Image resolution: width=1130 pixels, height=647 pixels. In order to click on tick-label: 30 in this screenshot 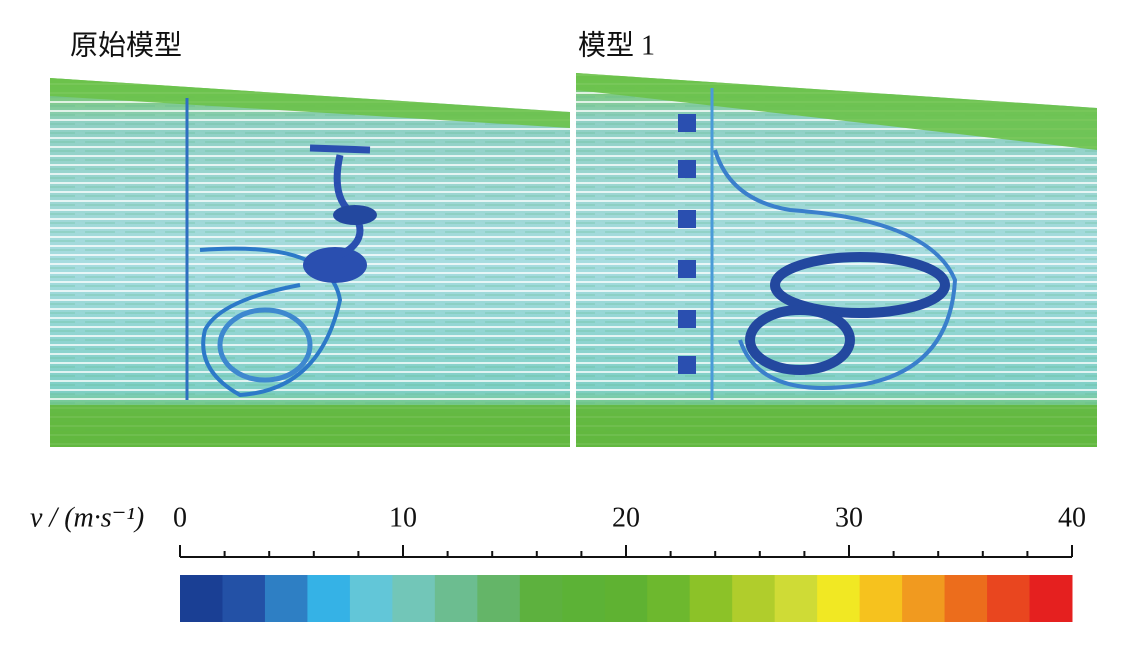, I will do `click(849, 517)`.